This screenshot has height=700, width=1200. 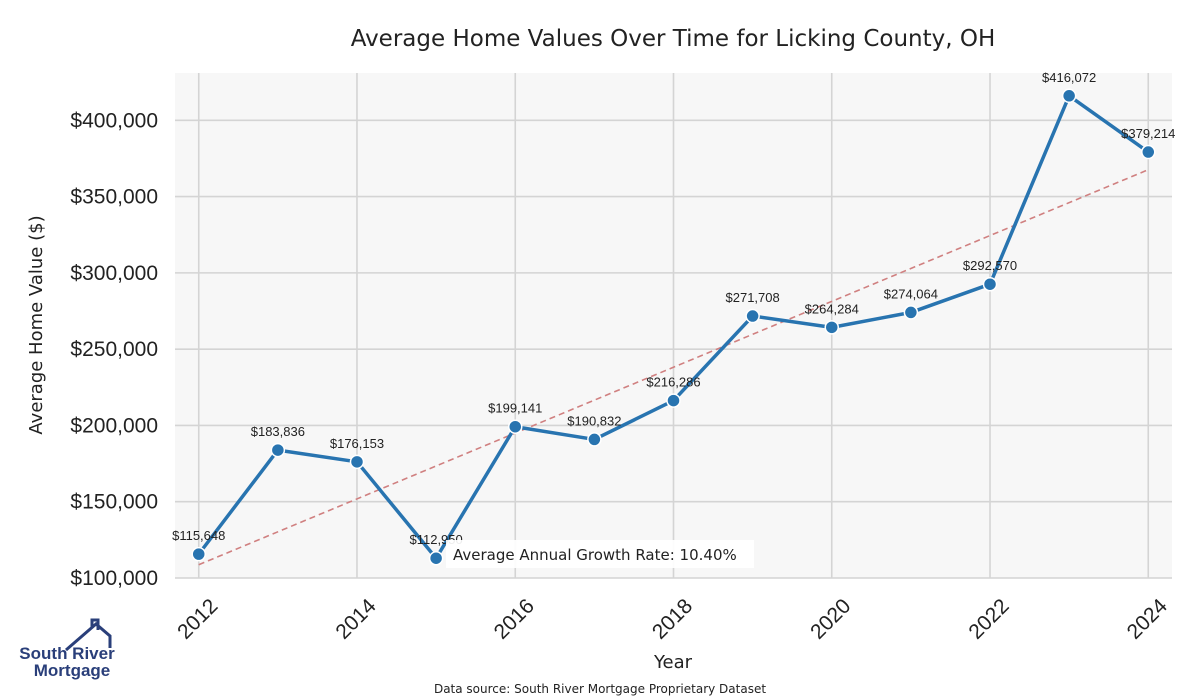 I want to click on x-tick-label: 2024, so click(x=1148, y=619).